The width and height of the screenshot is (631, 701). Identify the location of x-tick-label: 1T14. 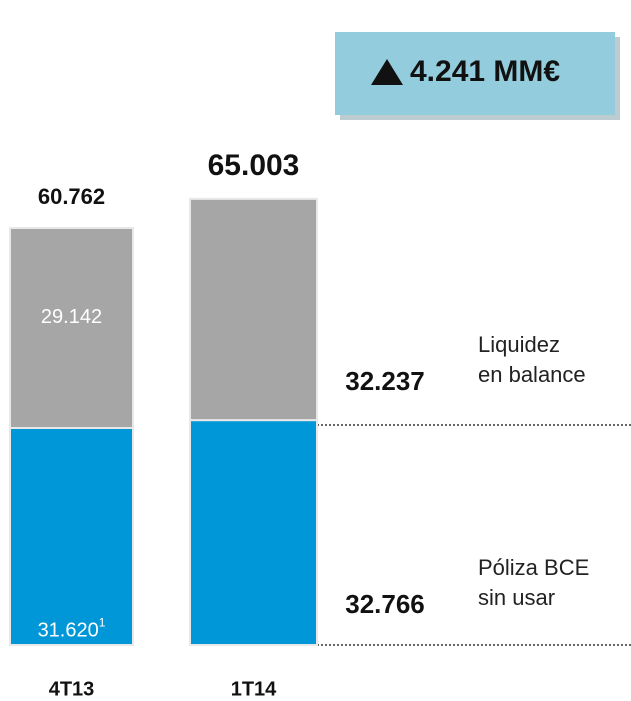
(254, 689).